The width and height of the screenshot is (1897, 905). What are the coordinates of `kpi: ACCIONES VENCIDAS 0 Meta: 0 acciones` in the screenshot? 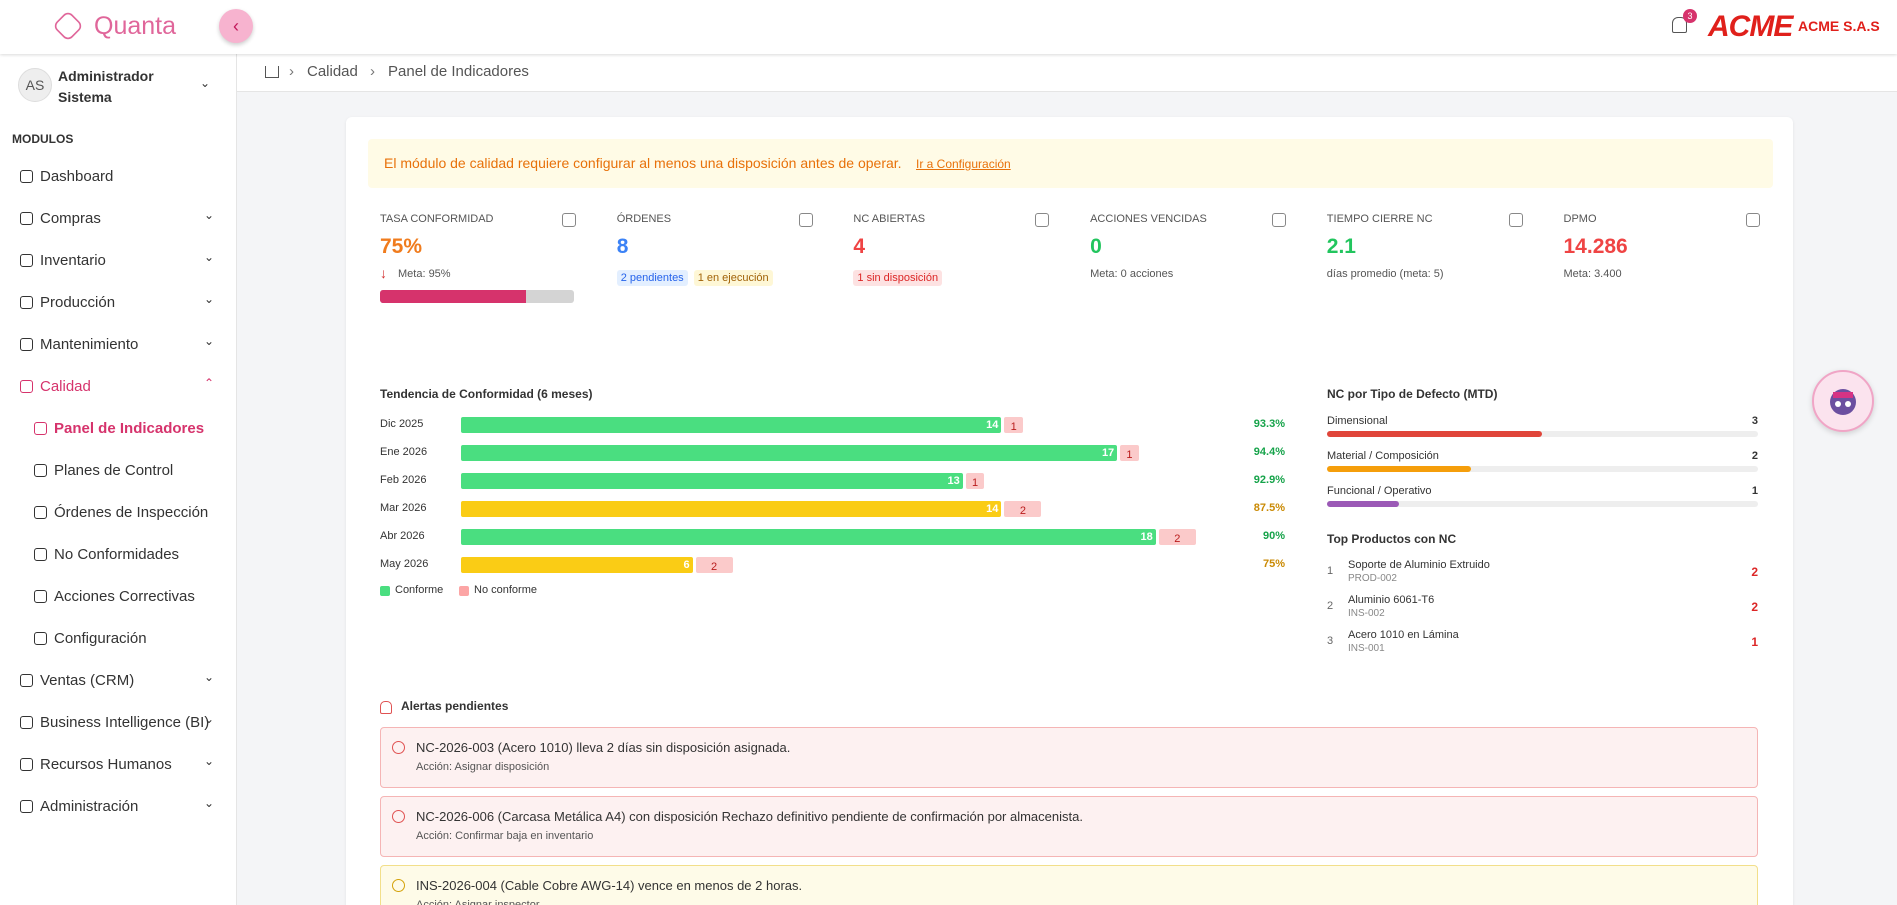 It's located at (1190, 273).